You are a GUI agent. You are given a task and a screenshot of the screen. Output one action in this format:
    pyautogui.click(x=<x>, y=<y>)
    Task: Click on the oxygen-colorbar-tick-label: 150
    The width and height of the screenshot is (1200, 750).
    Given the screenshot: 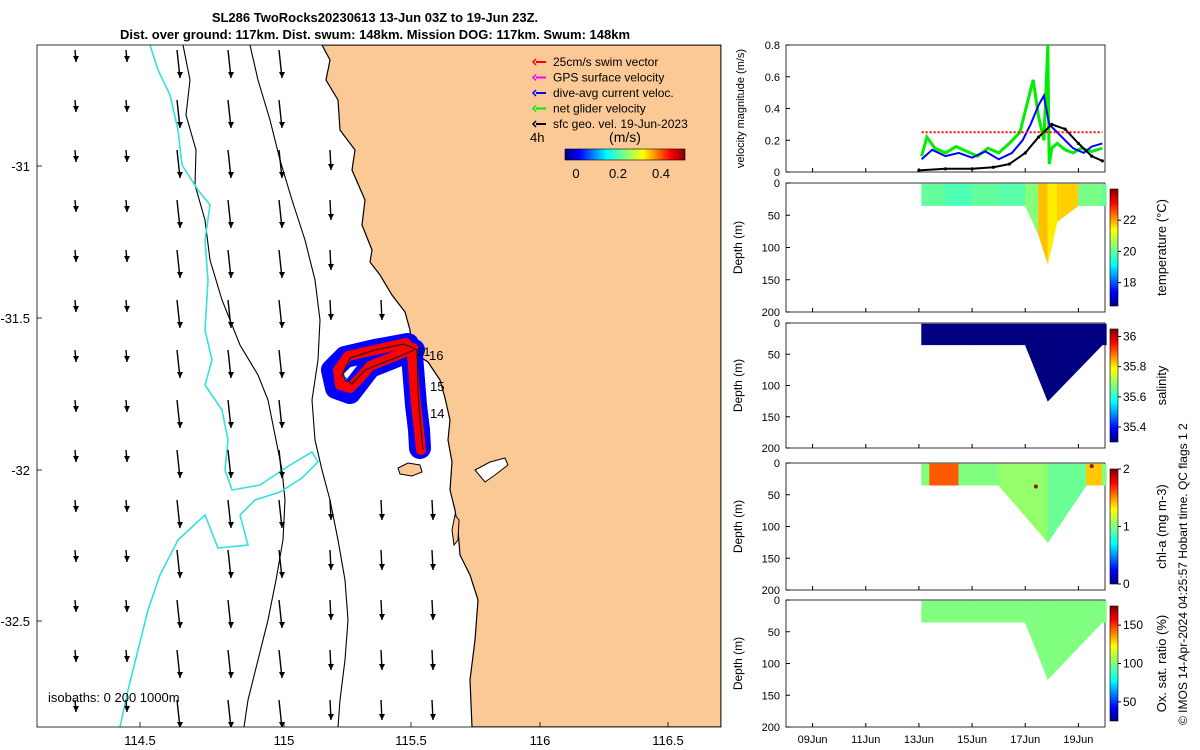 What is the action you would take?
    pyautogui.click(x=1133, y=625)
    